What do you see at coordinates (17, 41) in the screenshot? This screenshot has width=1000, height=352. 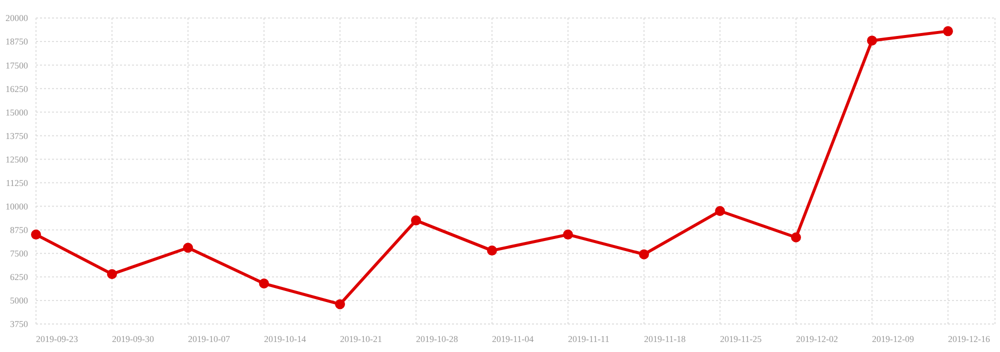 I see `y-tick-label: 18750` at bounding box center [17, 41].